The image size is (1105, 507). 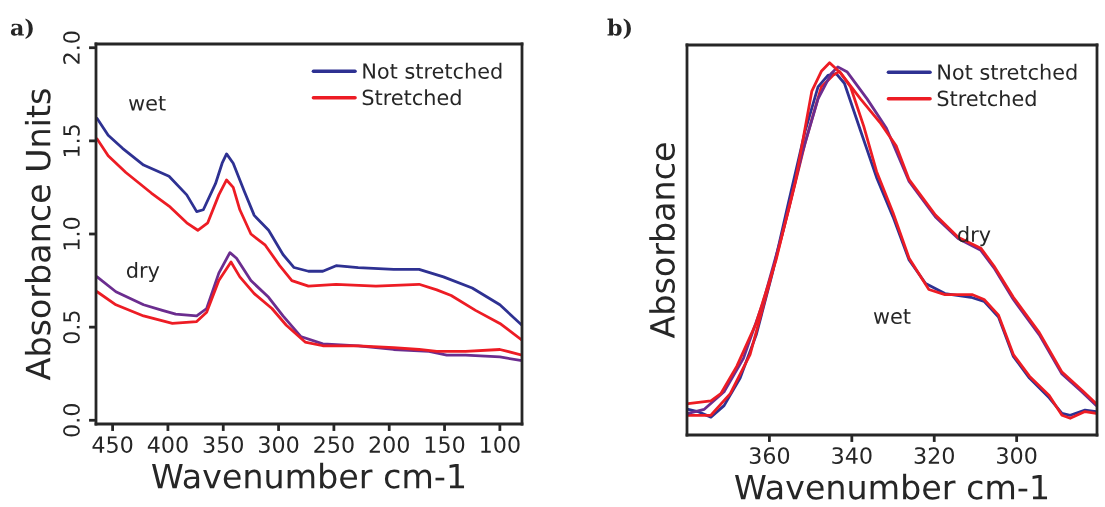 What do you see at coordinates (500, 445) in the screenshot?
I see `x-tick-label: 100` at bounding box center [500, 445].